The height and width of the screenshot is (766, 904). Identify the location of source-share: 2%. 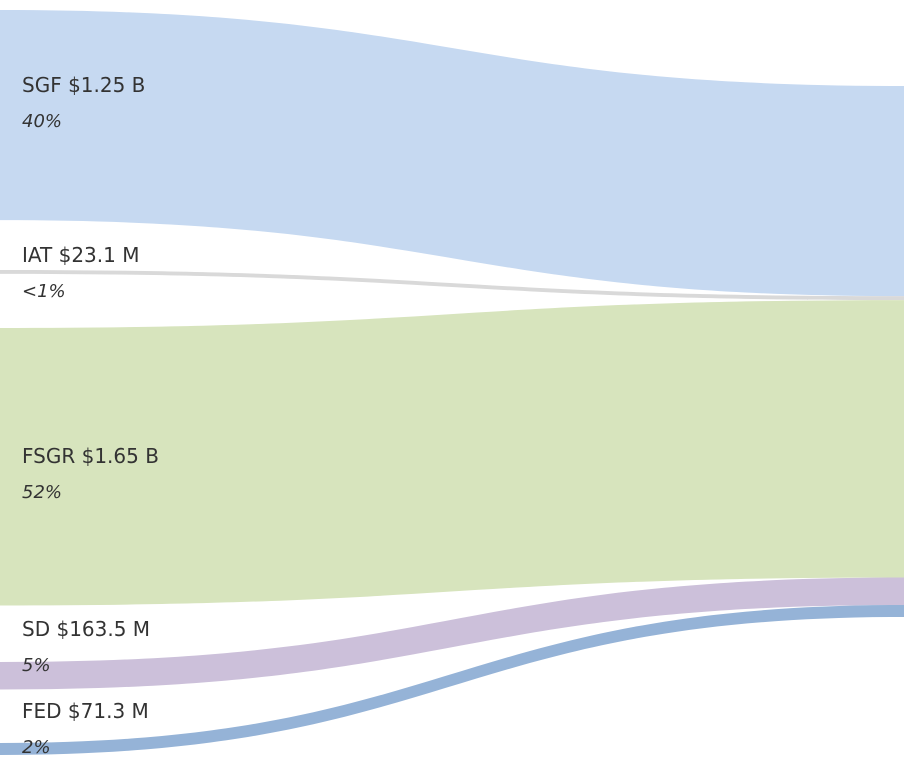
(36, 747).